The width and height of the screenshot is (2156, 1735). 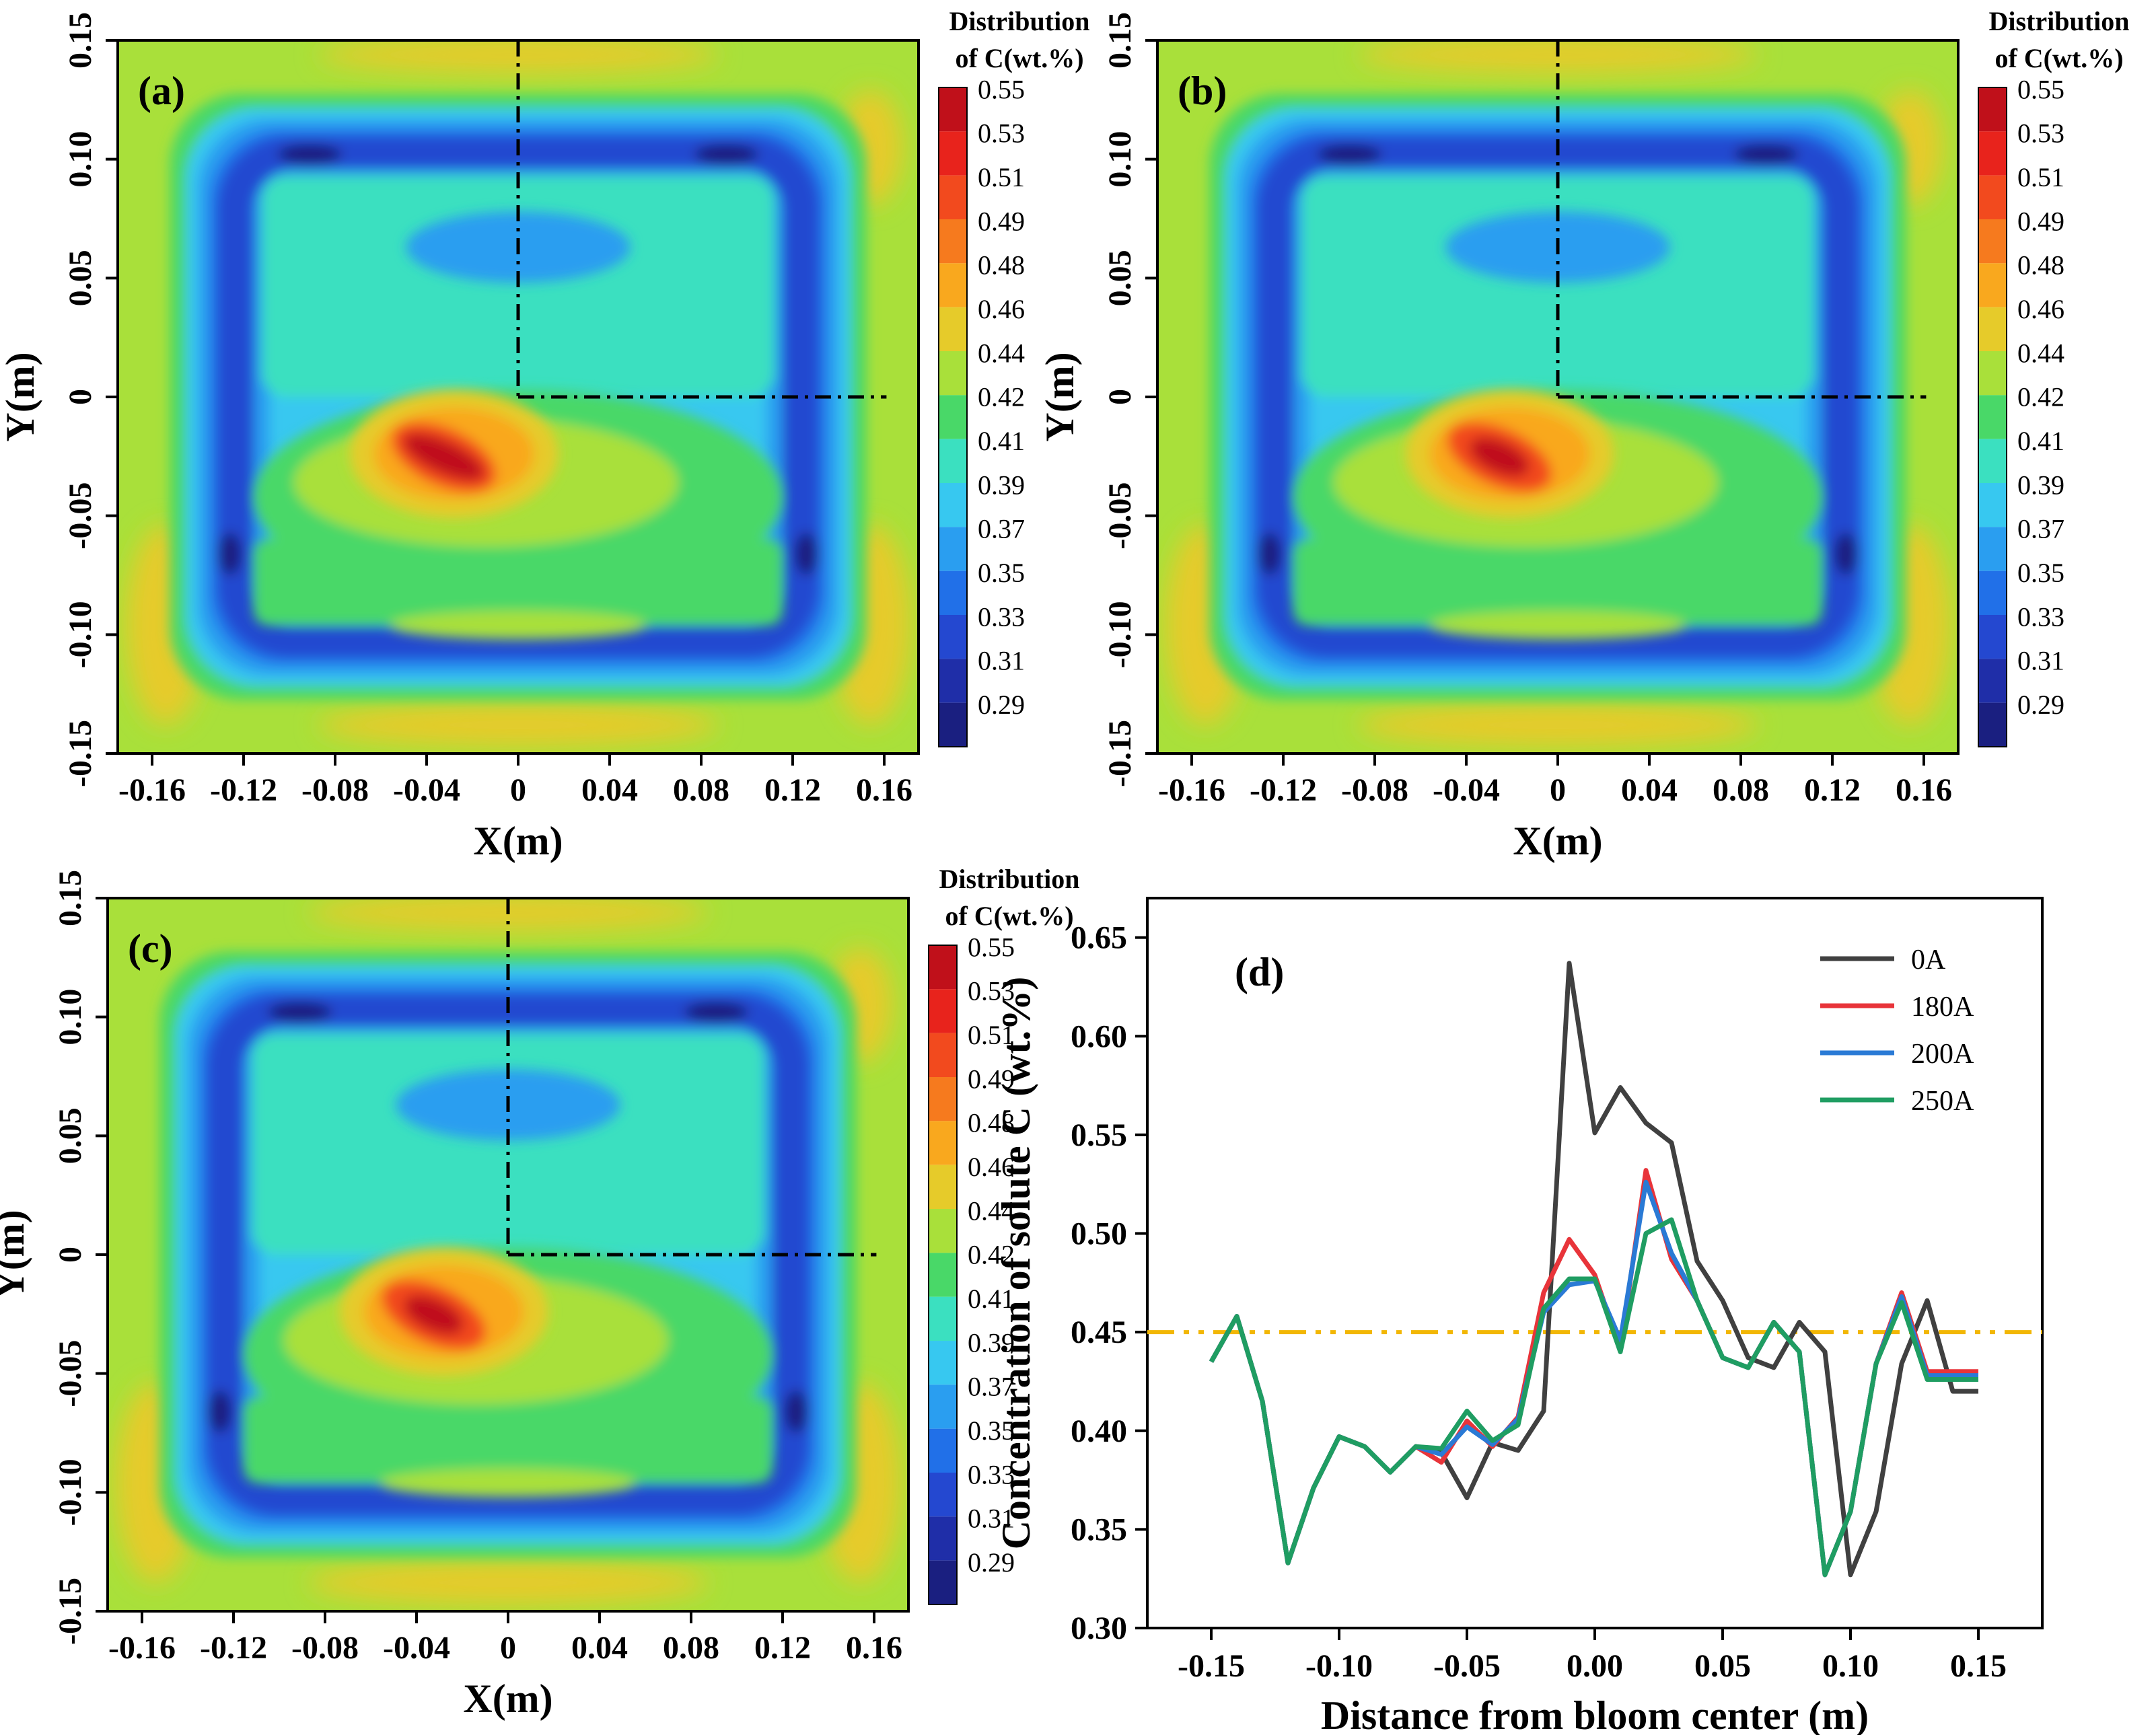 What do you see at coordinates (782, 1648) in the screenshot?
I see `x-tick-label: 0.12` at bounding box center [782, 1648].